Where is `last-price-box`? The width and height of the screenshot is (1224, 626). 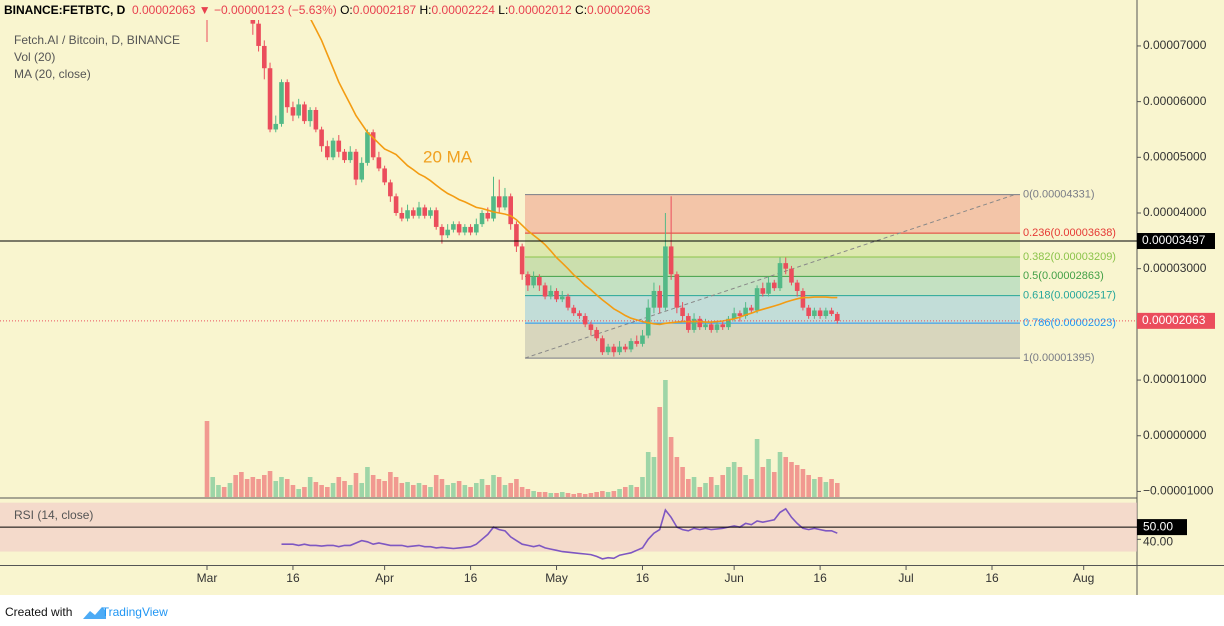 last-price-box is located at coordinates (1176, 320).